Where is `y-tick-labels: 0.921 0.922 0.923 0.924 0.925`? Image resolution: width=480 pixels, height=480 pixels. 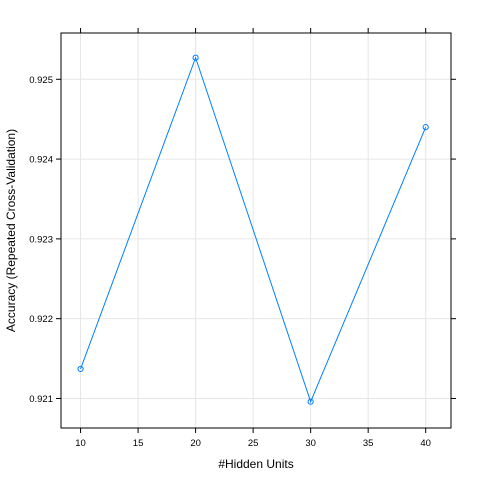
y-tick-labels: 0.921 0.922 0.923 0.924 0.925 is located at coordinates (41, 240).